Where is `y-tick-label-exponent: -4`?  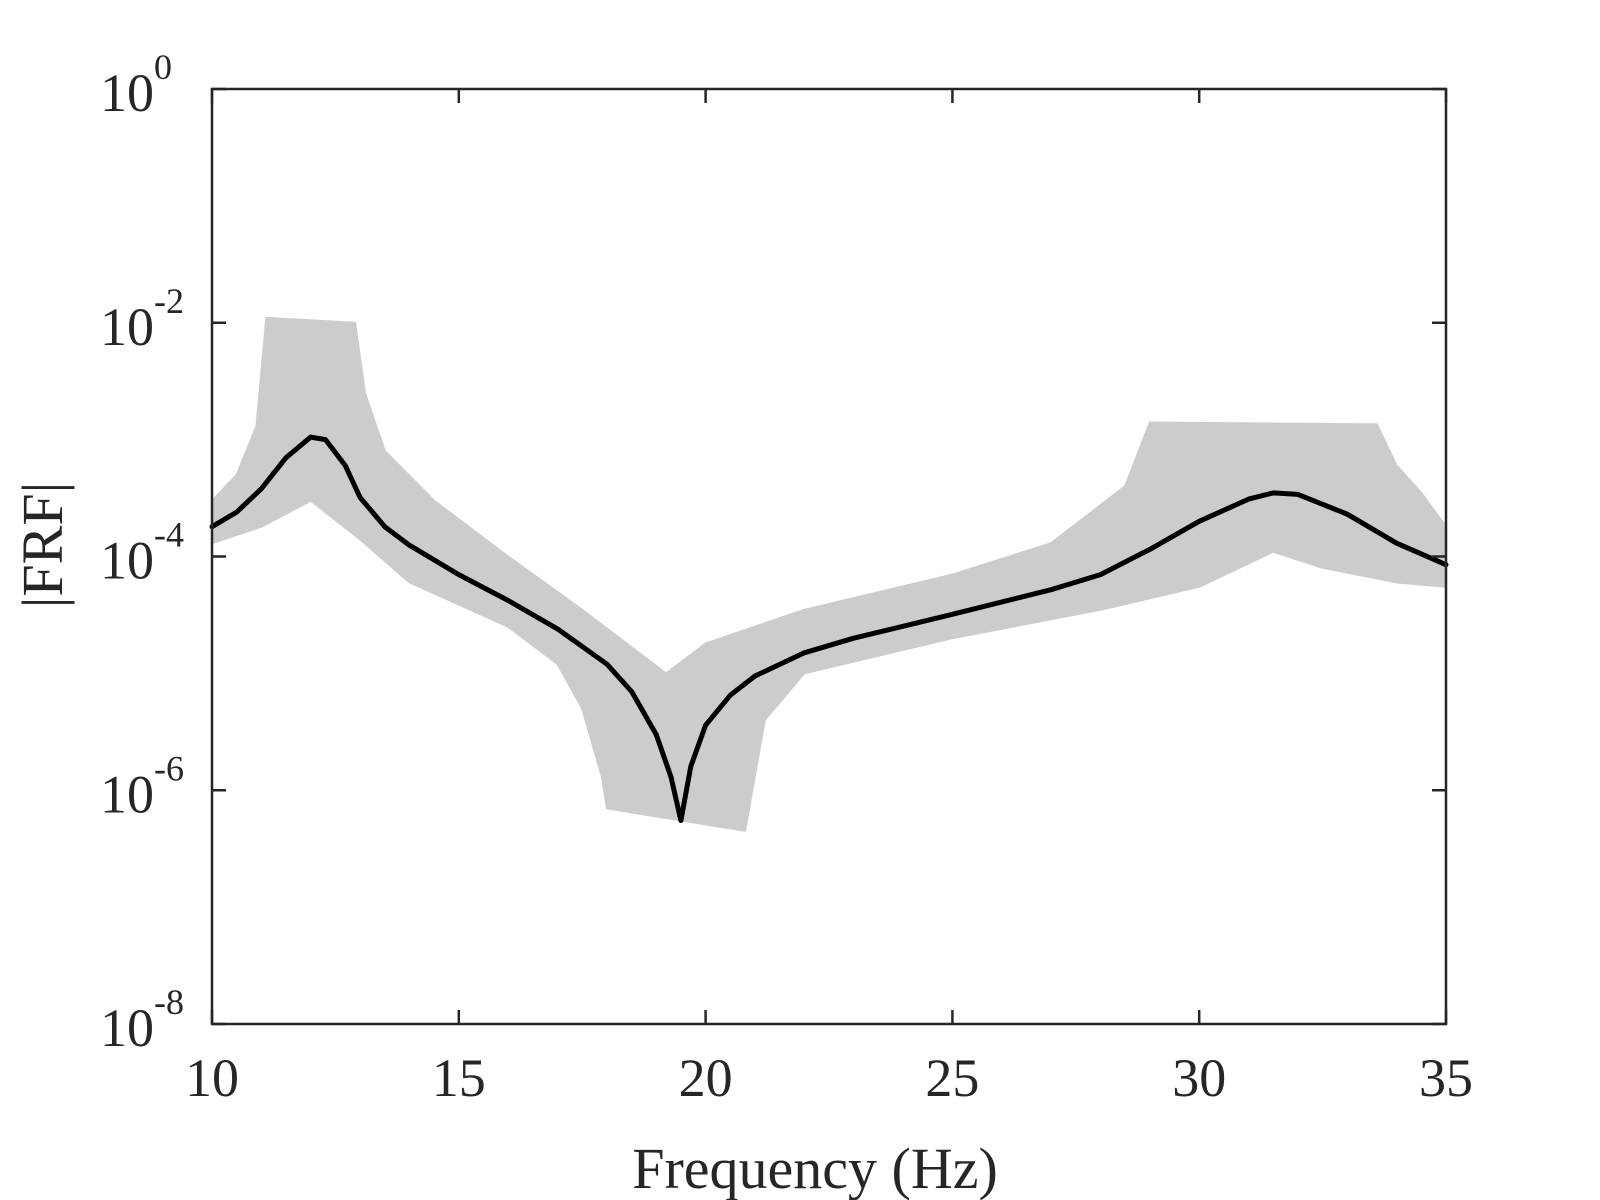 y-tick-label-exponent: -4 is located at coordinates (169, 535).